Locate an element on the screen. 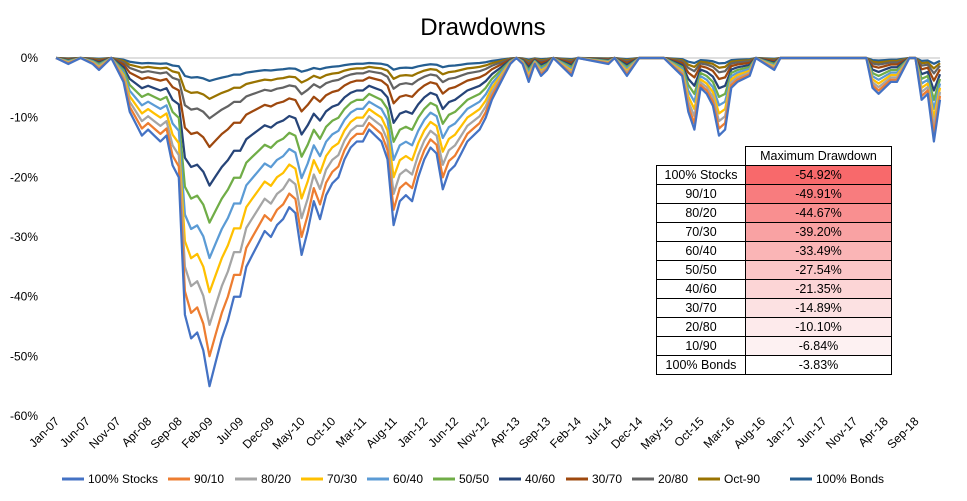  table-row: 20/80 -10.10% is located at coordinates (774, 327).